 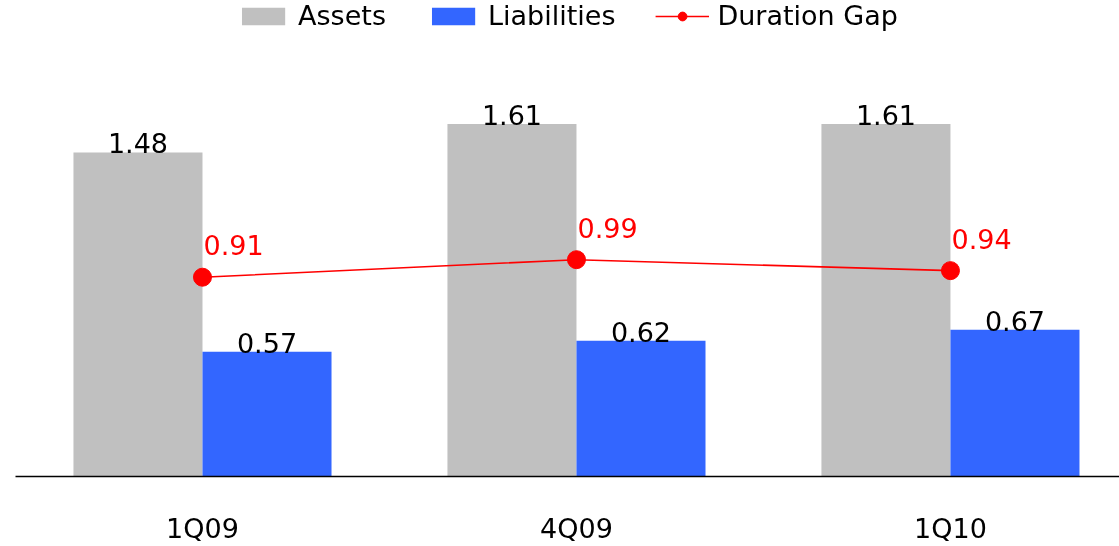 I want to click on x-tick-label: 1Q09, so click(x=202, y=528).